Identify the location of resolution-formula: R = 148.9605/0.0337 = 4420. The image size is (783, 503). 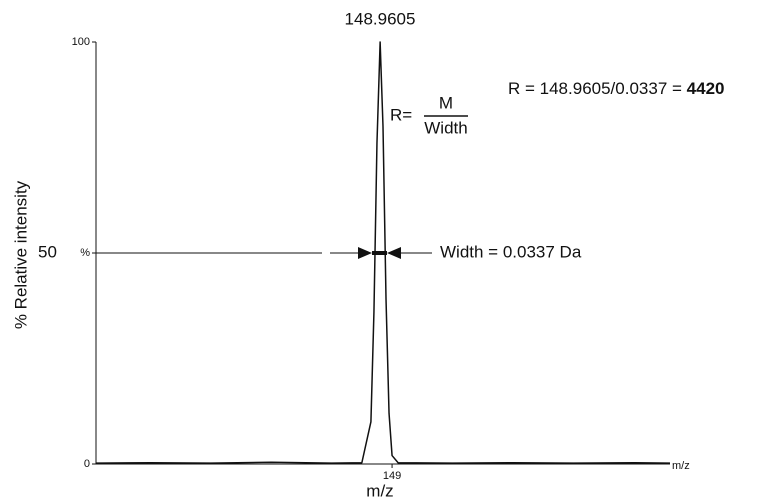
(616, 88).